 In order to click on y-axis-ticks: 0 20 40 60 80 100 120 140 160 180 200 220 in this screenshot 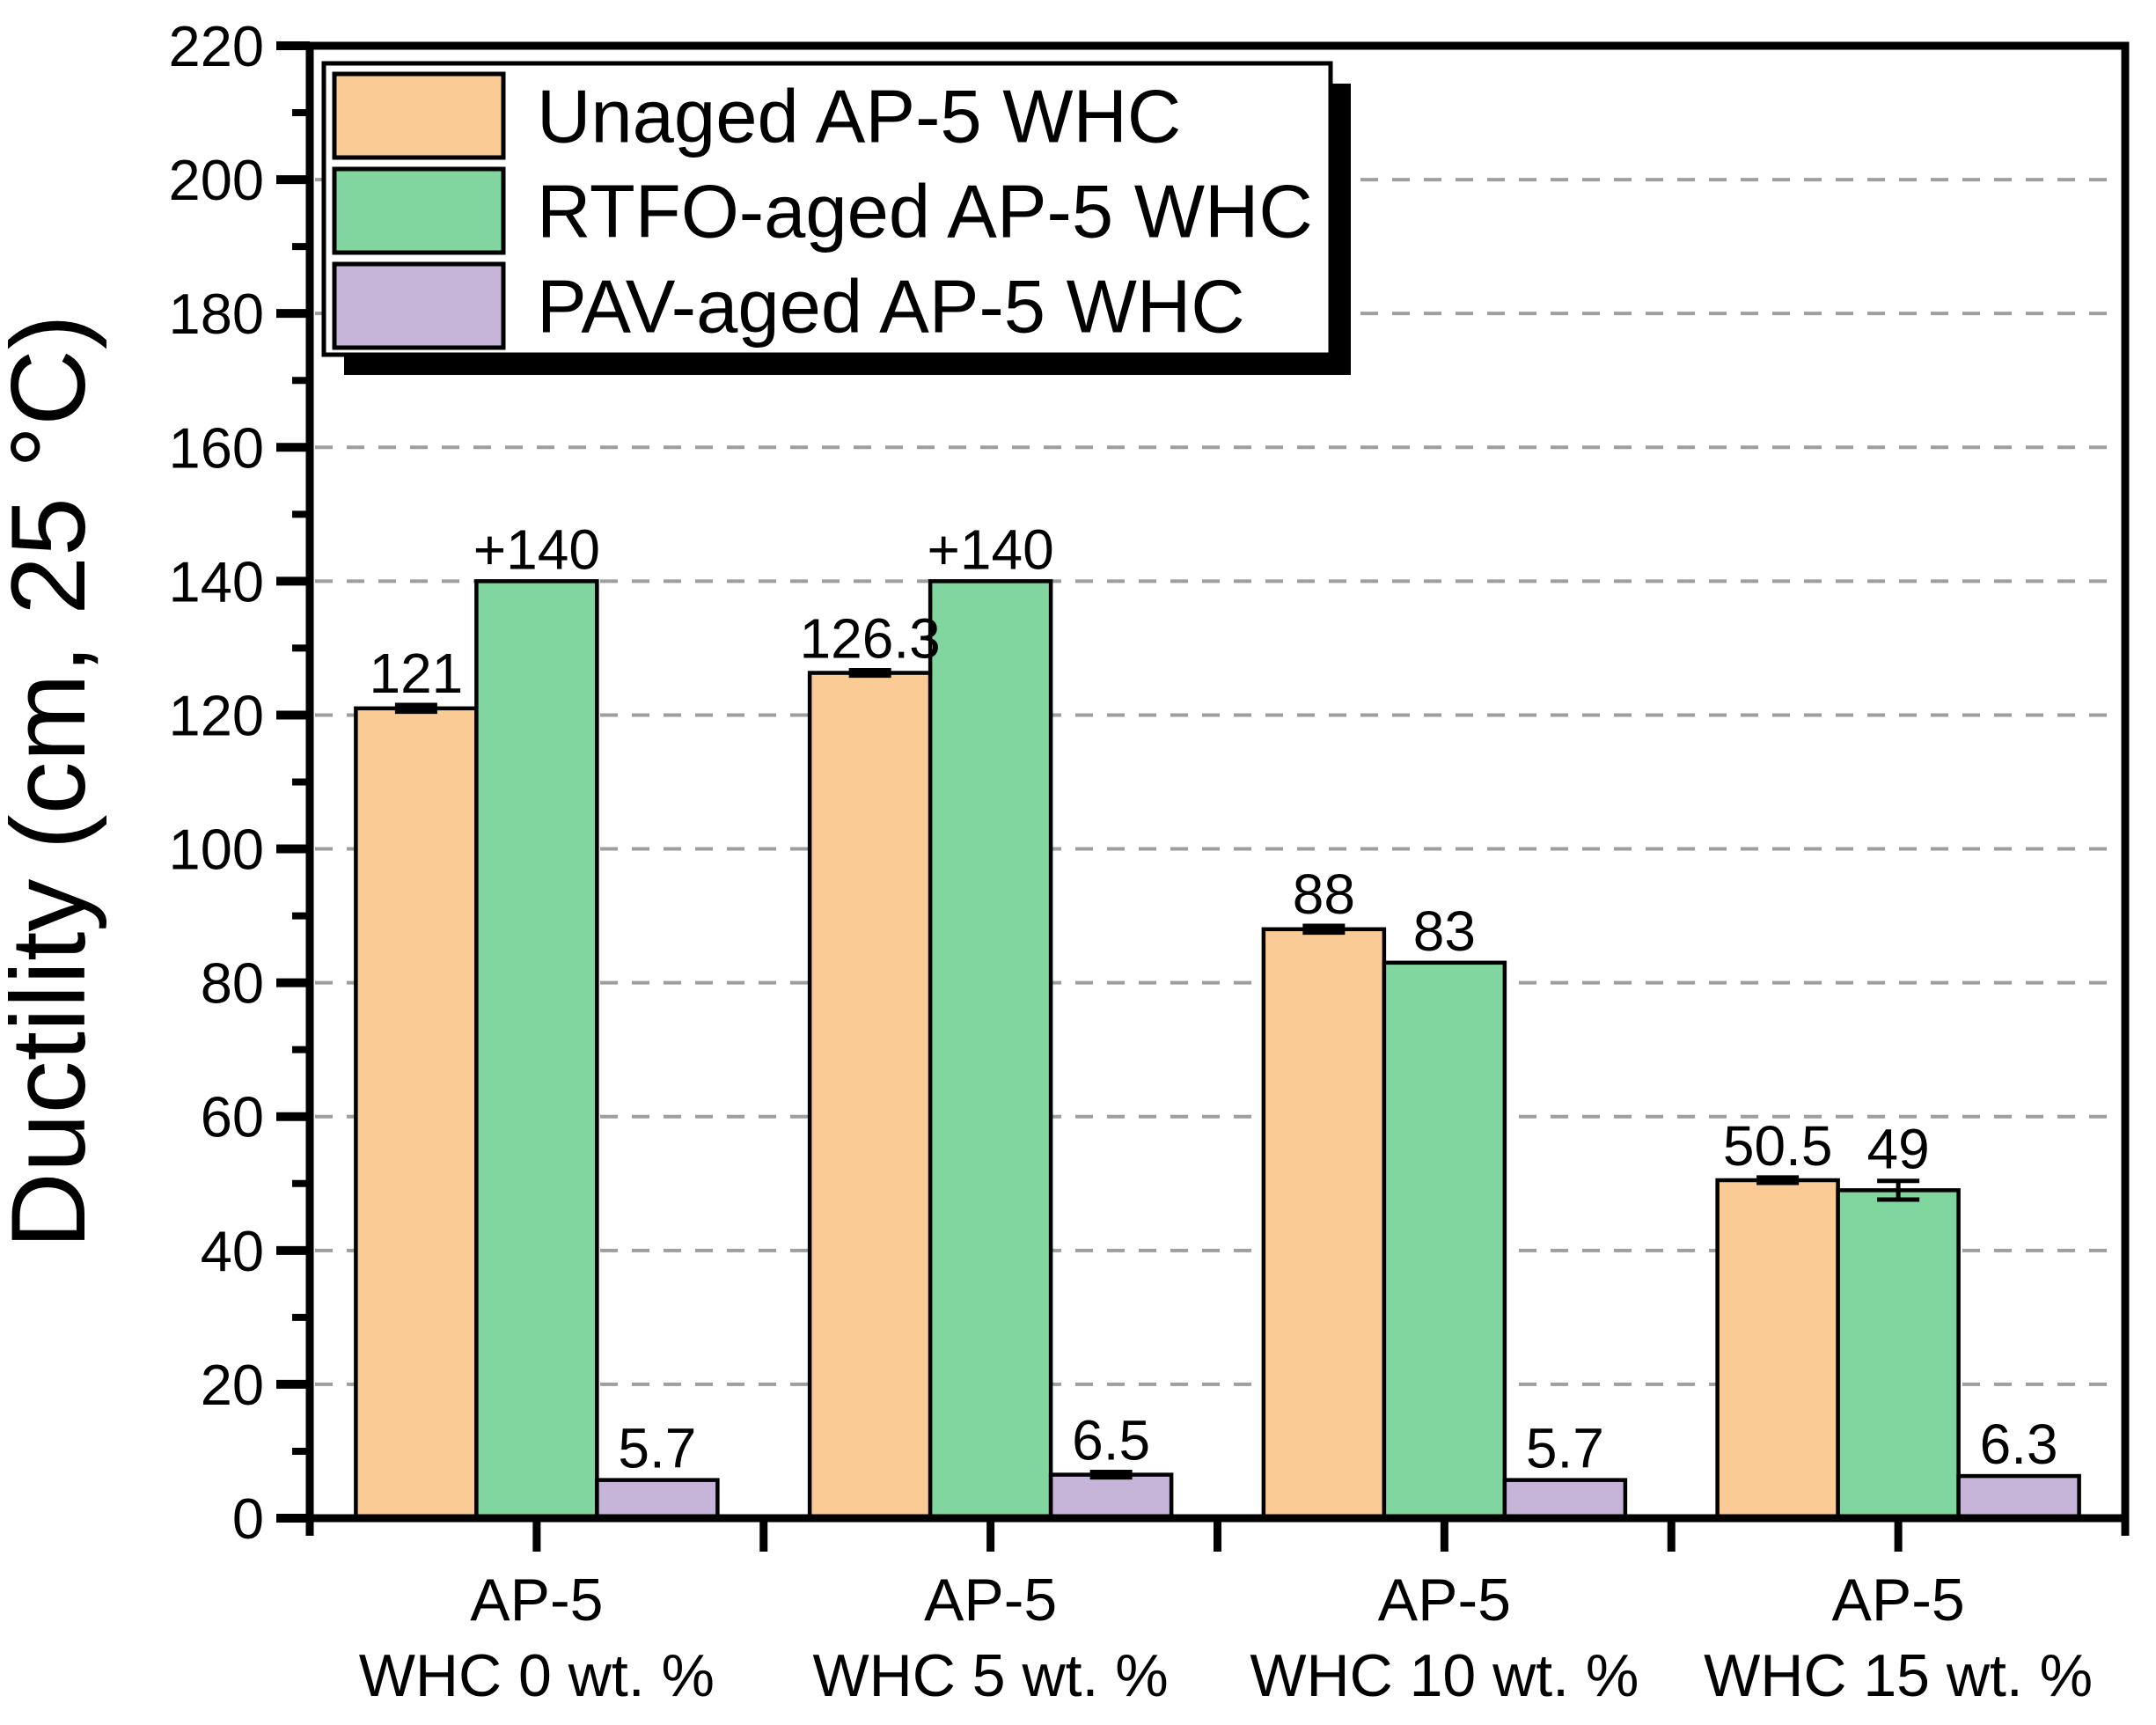, I will do `click(240, 782)`.